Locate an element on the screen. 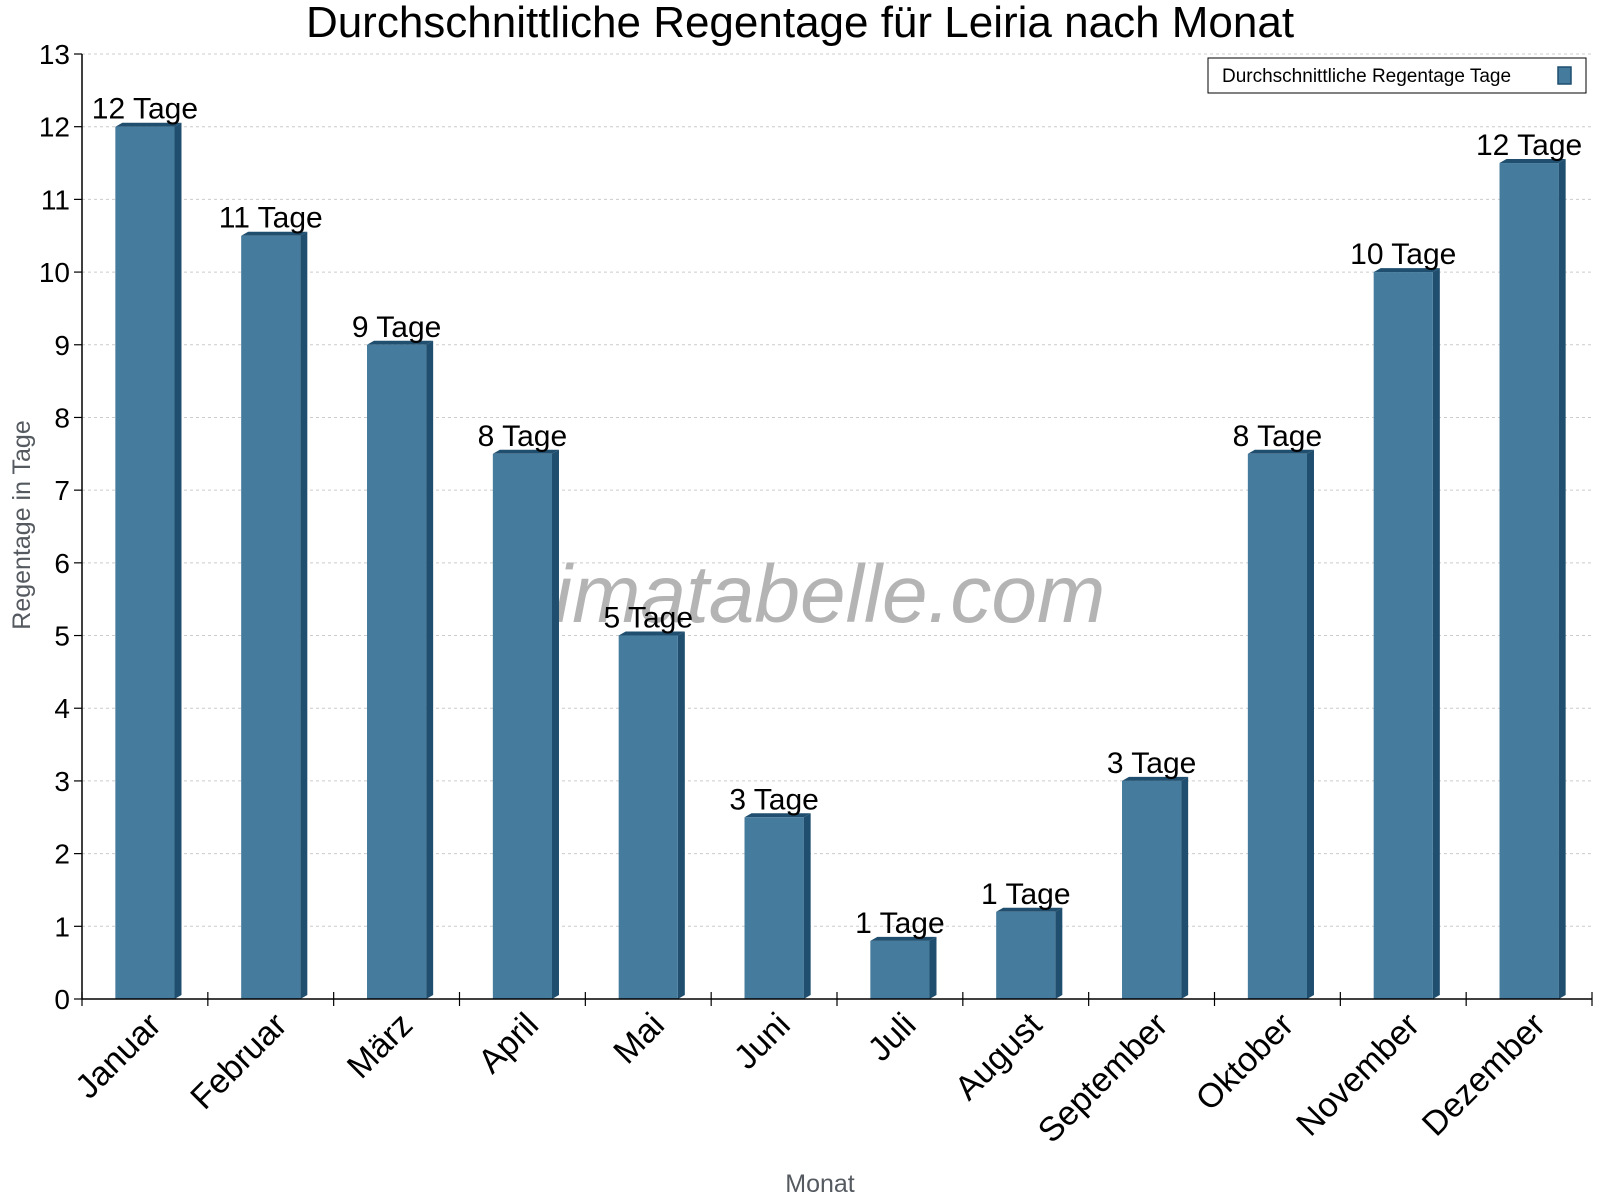  legend-box is located at coordinates (1397, 75).